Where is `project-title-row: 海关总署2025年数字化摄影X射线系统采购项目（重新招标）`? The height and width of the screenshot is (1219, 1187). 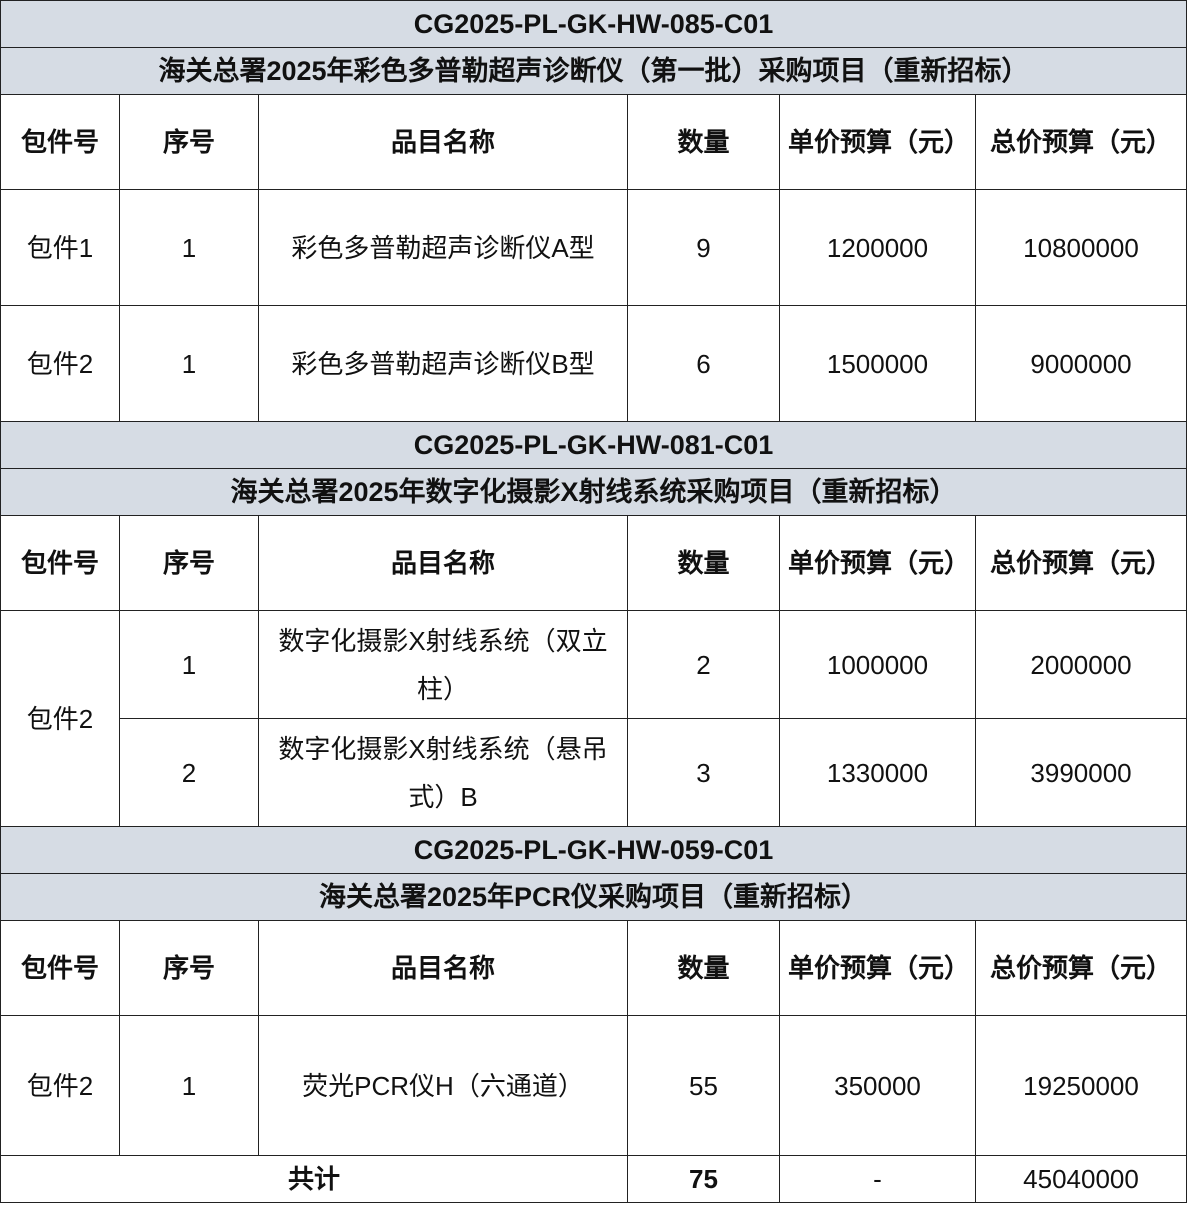 project-title-row: 海关总署2025年数字化摄影X射线系统采购项目（重新招标） is located at coordinates (593, 492).